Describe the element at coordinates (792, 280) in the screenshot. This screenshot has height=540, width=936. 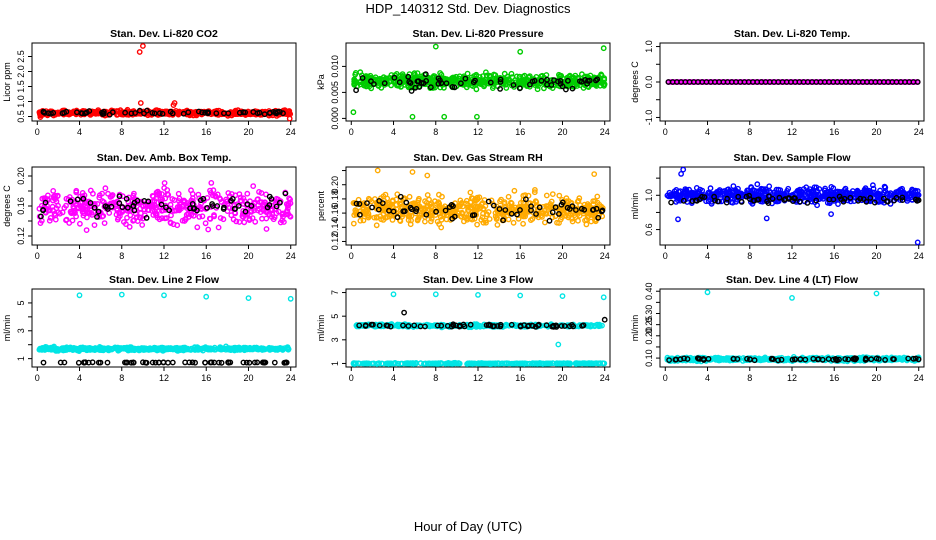
I see `panel-title: Stan. Dev. Line 4 (LT) Flow` at that location.